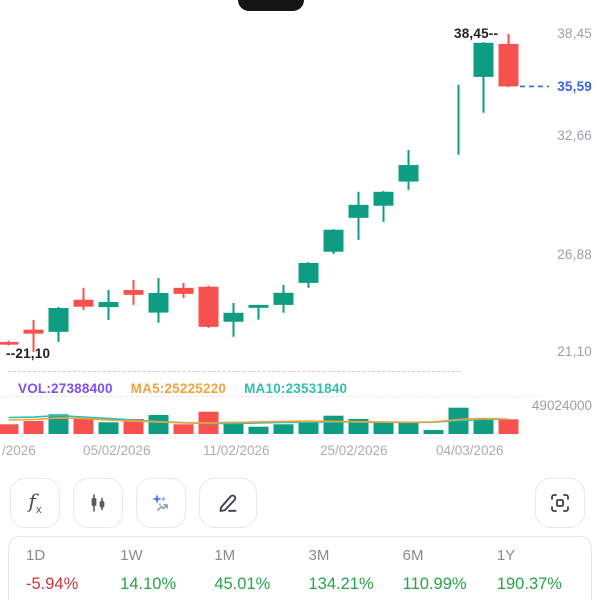 This screenshot has width=600, height=600. Describe the element at coordinates (574, 86) in the screenshot. I see `current-price-axis-label: 35,59` at that location.